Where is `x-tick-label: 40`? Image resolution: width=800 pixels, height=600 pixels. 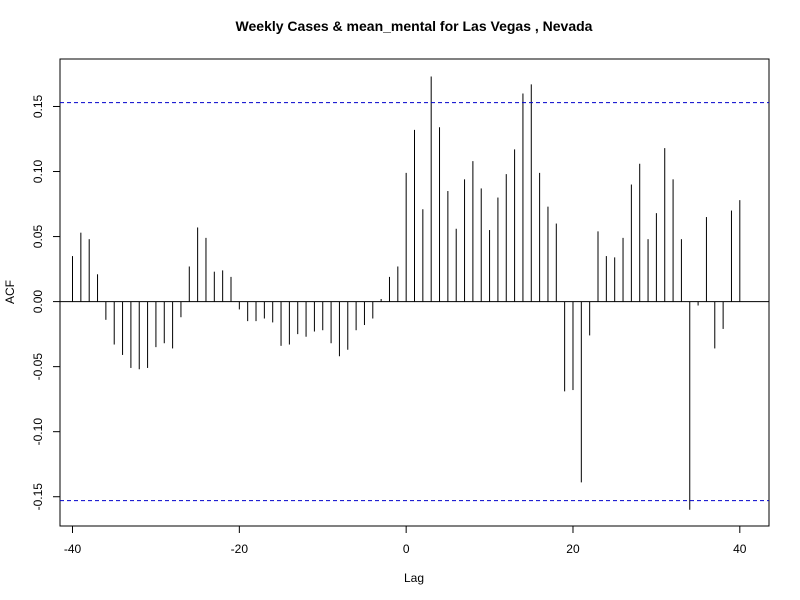 x-tick-label: 40 is located at coordinates (740, 549).